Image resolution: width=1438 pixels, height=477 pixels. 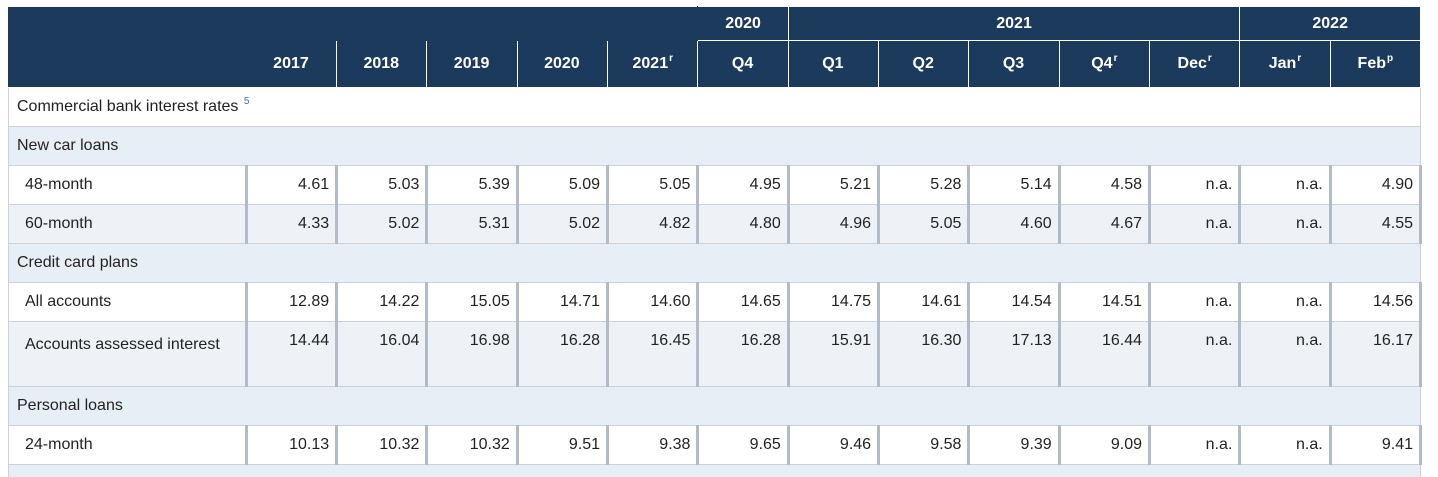 What do you see at coordinates (472, 185) in the screenshot?
I see `value-cell: 5.39` at bounding box center [472, 185].